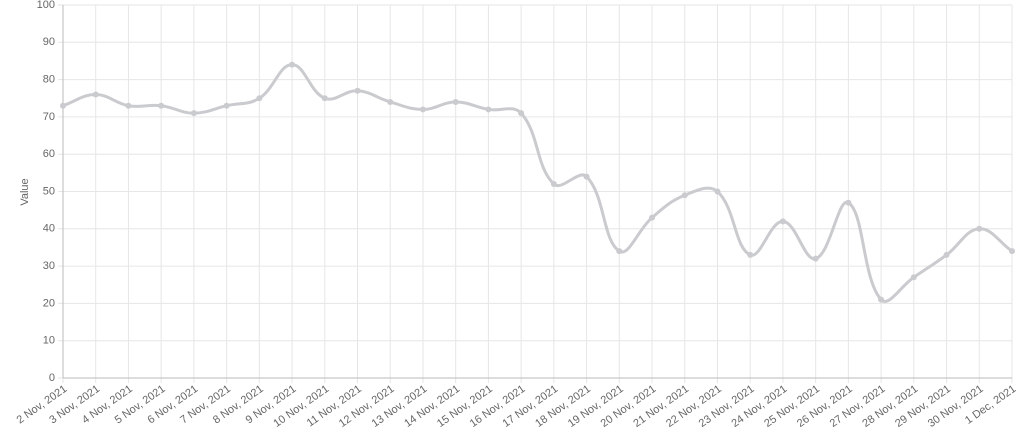 The image size is (1024, 441). What do you see at coordinates (49, 266) in the screenshot?
I see `y-tick-label: 30` at bounding box center [49, 266].